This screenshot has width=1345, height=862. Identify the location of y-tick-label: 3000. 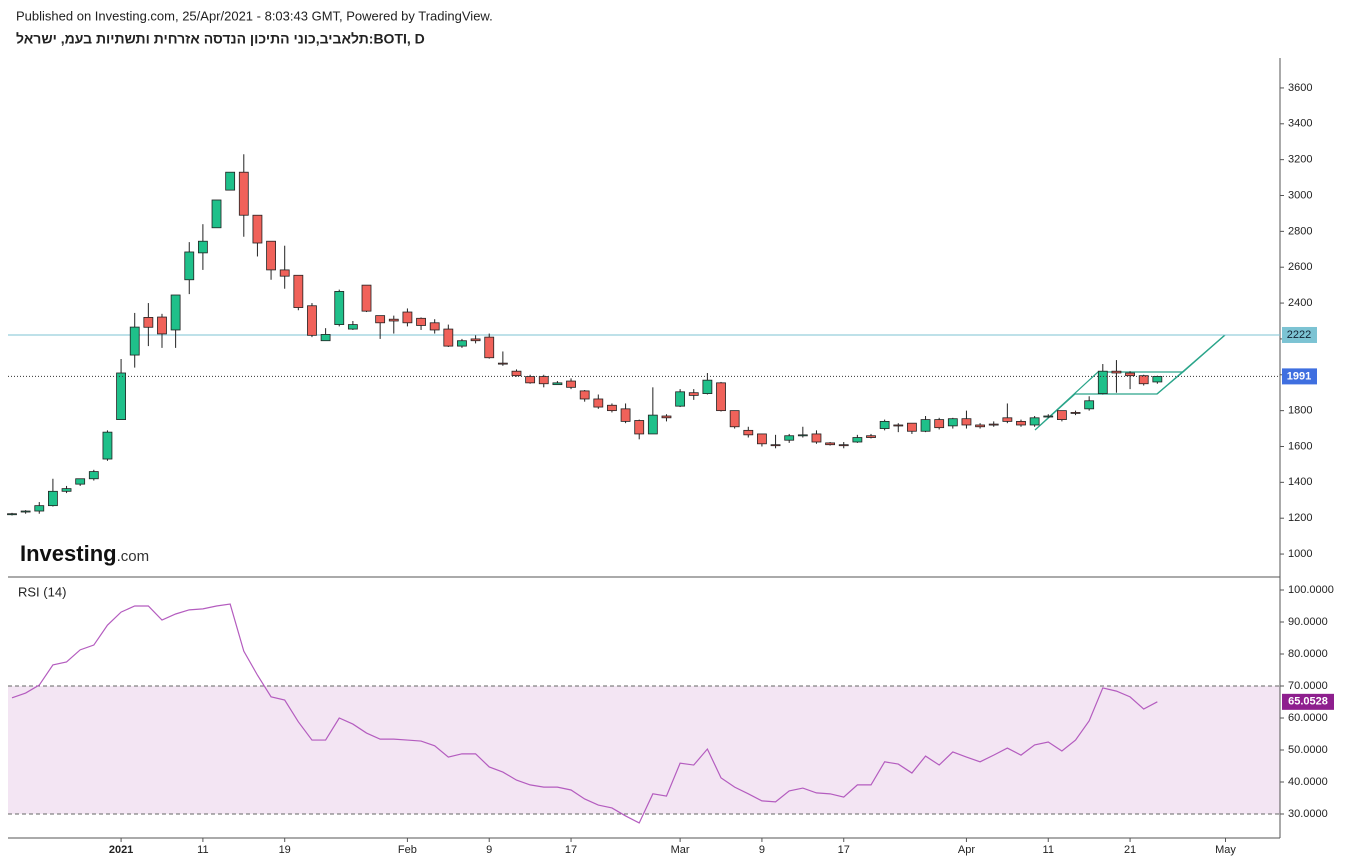
(1300, 195).